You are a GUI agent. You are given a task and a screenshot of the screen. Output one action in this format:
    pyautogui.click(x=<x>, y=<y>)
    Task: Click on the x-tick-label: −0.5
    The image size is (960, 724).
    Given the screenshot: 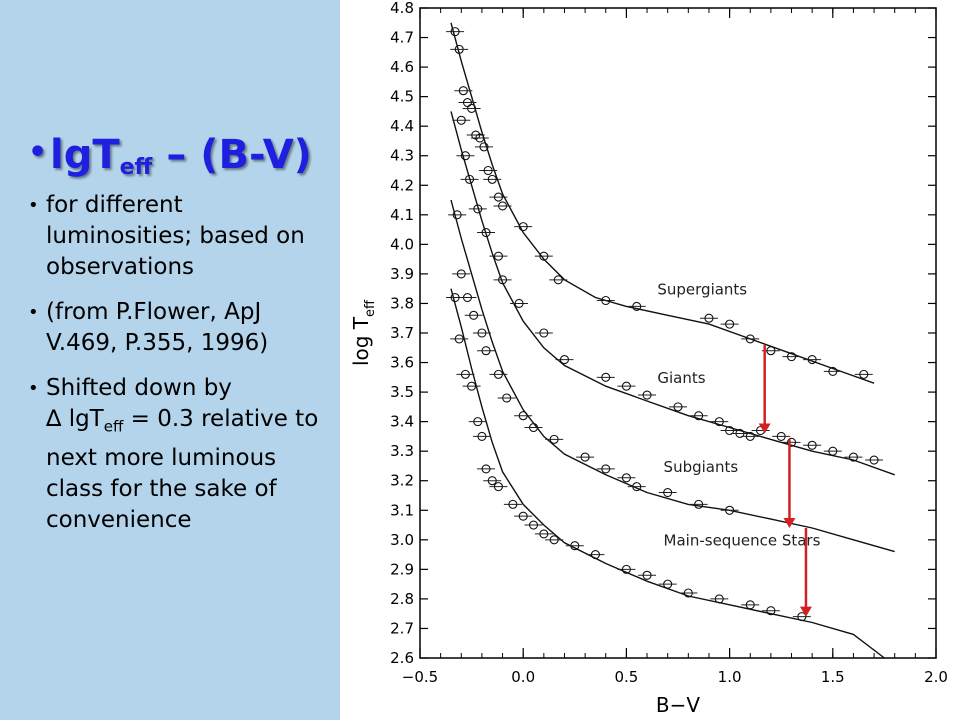 What is the action you would take?
    pyautogui.click(x=420, y=677)
    